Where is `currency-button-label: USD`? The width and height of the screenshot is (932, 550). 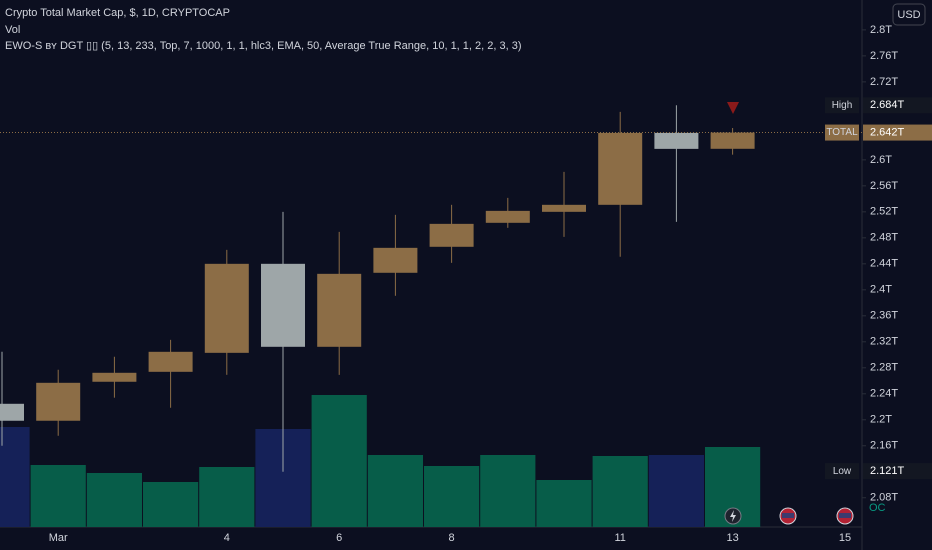
currency-button-label: USD is located at coordinates (908, 15).